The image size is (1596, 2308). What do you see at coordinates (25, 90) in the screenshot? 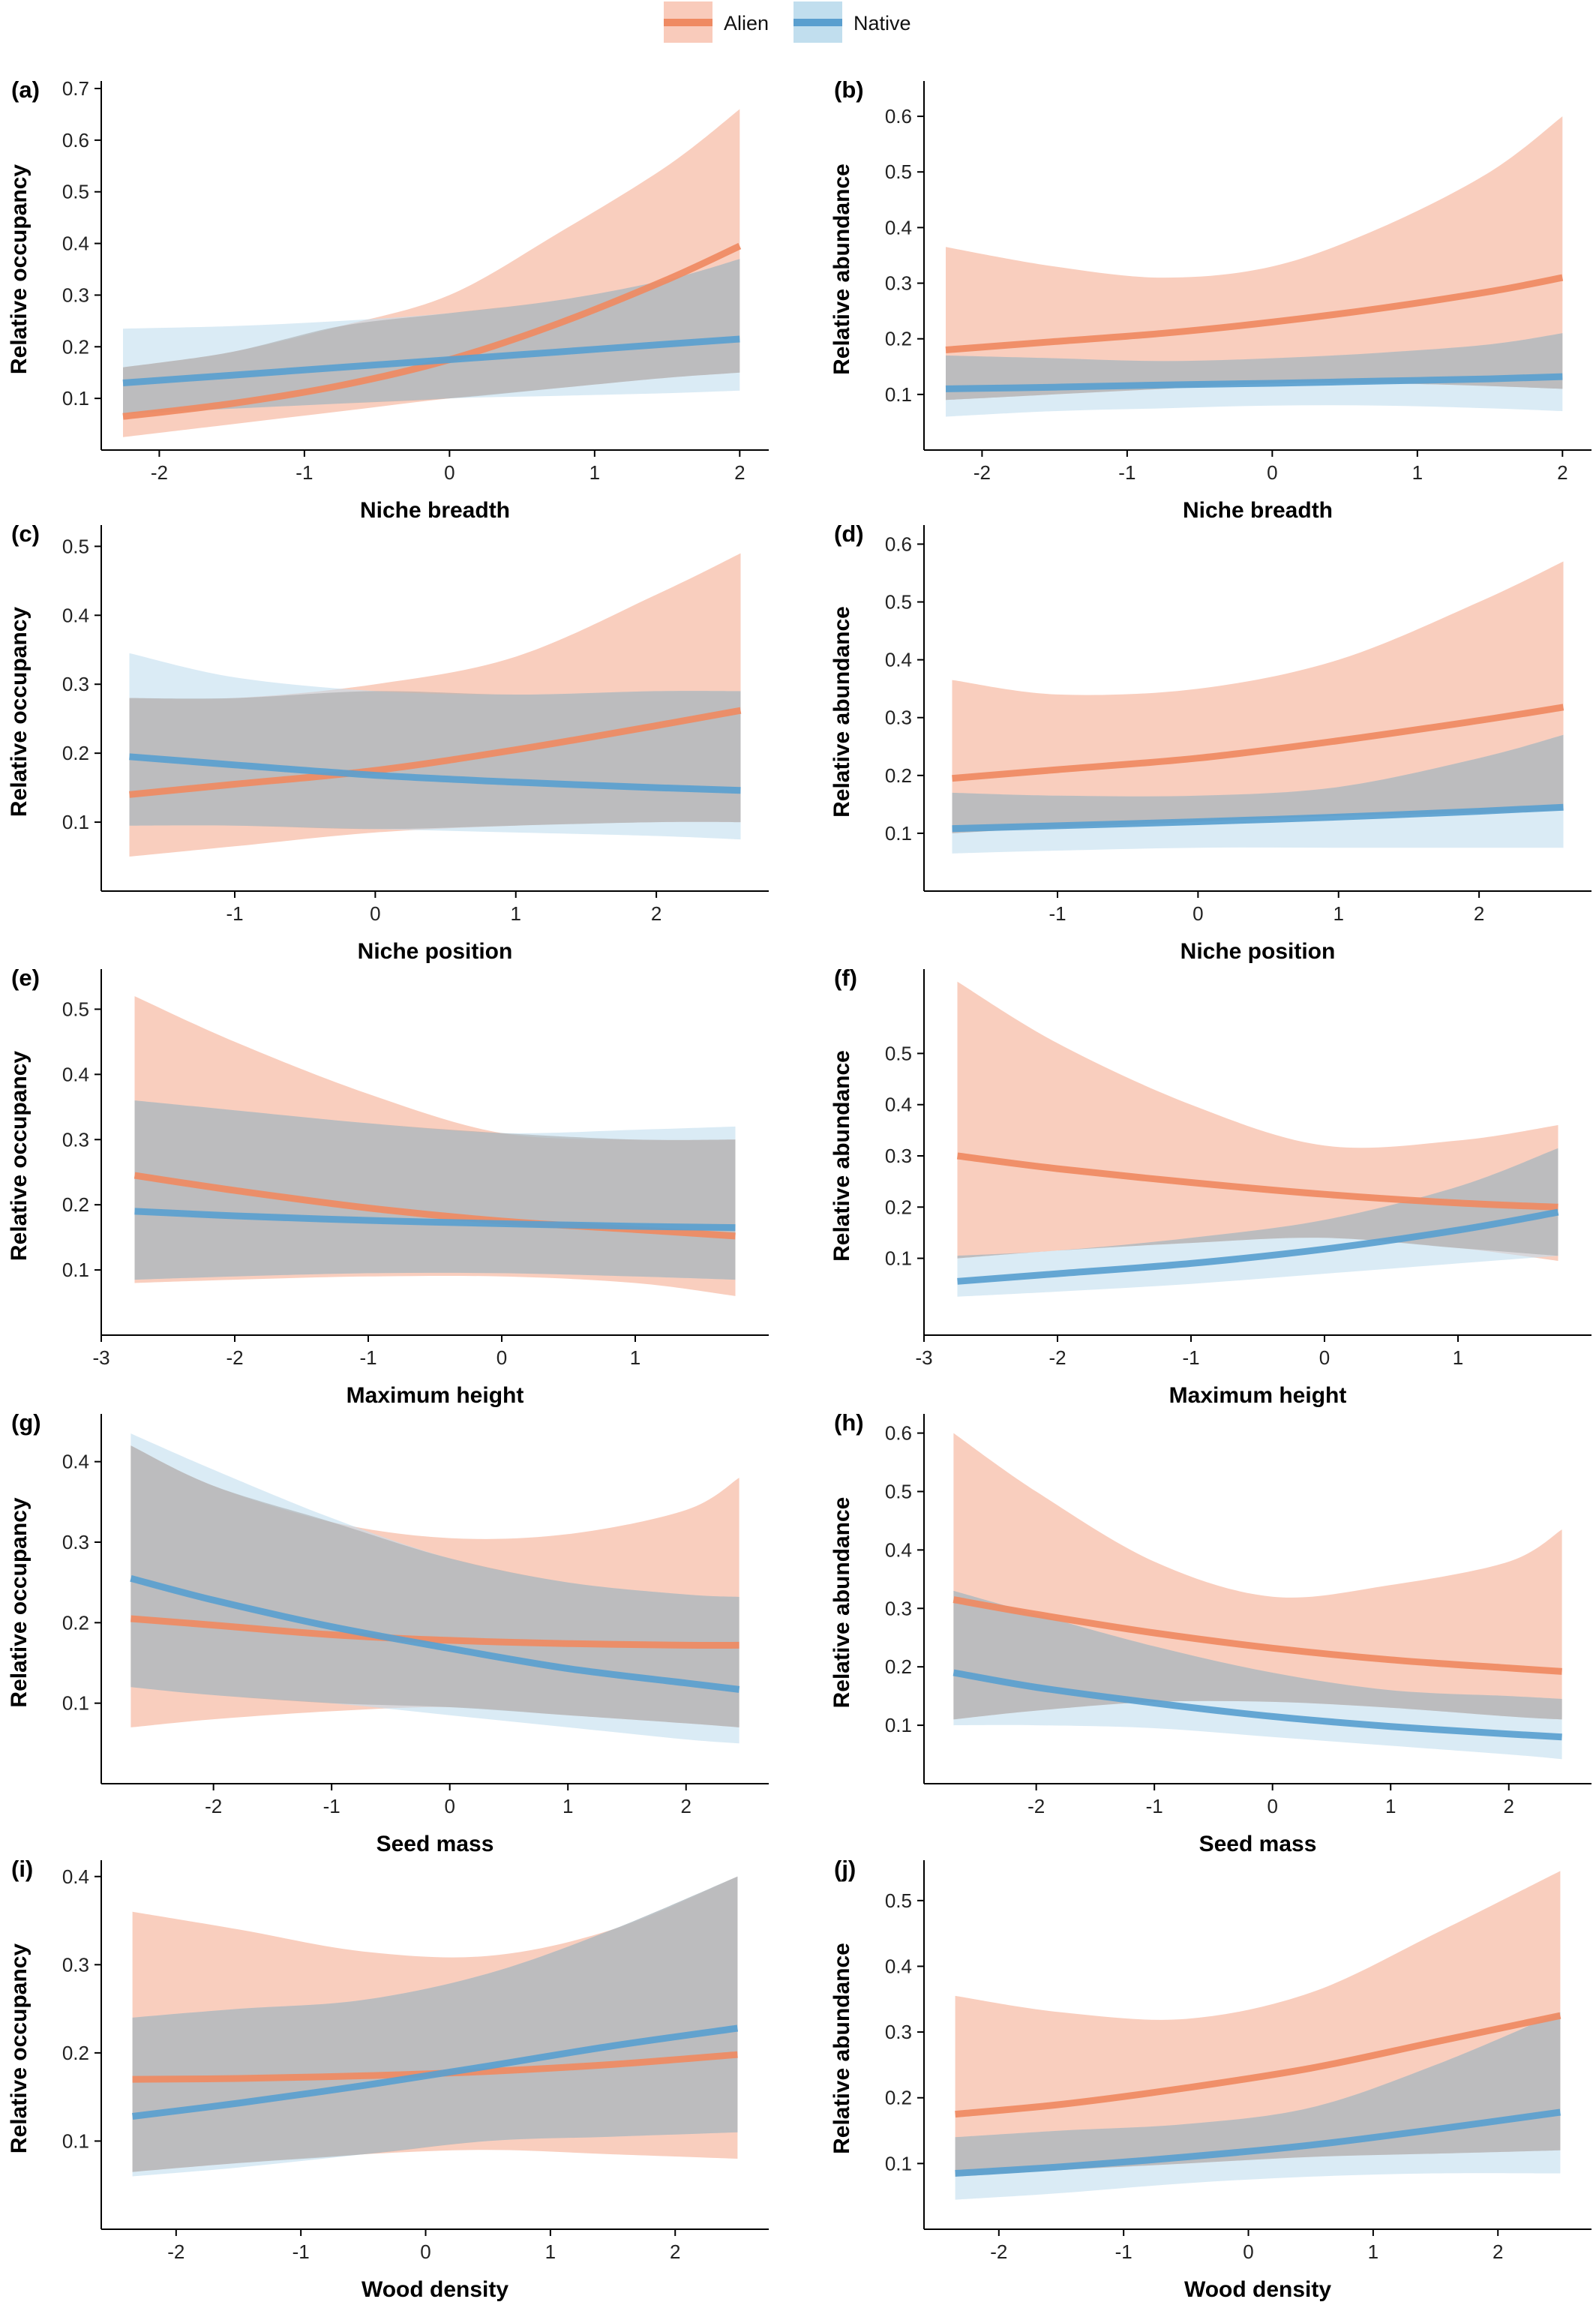
I see `panel-label: (a)` at bounding box center [25, 90].